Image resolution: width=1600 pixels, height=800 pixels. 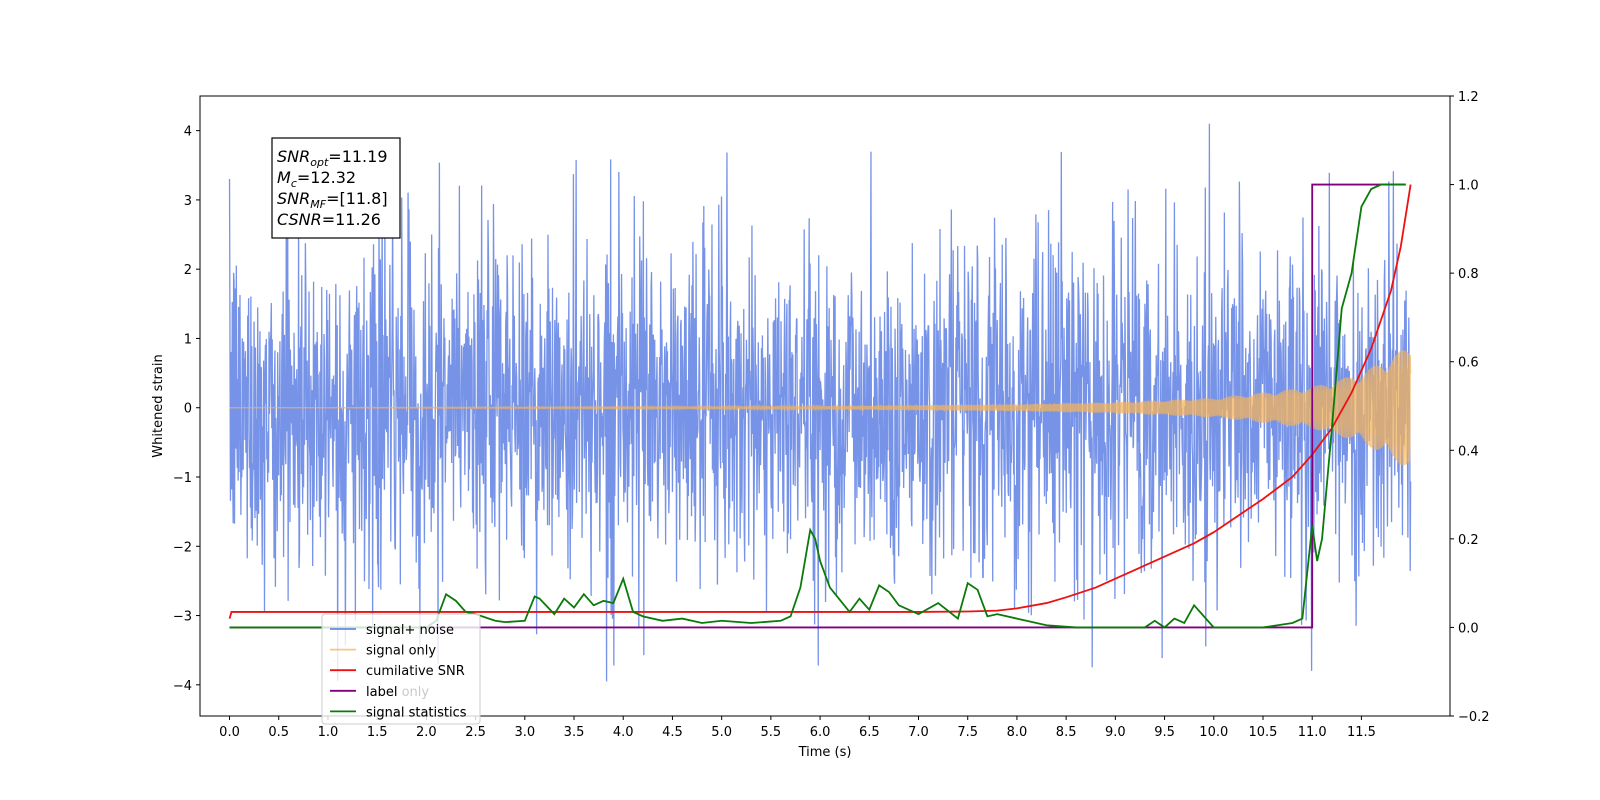 I want to click on y2-tick-label: 0.2, so click(x=1468, y=540).